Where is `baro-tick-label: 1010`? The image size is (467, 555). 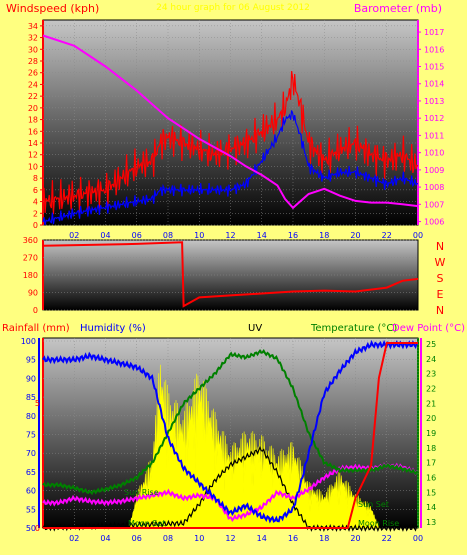 baro-tick-label: 1010 is located at coordinates (434, 153).